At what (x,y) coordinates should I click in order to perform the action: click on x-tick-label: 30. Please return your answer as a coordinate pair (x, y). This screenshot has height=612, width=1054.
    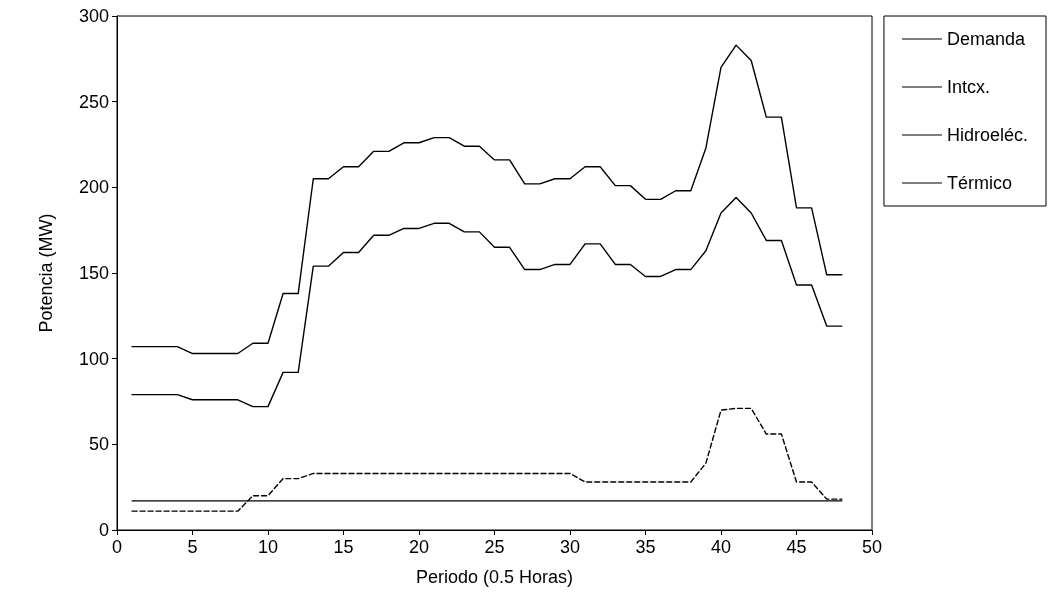
    Looking at the image, I should click on (570, 547).